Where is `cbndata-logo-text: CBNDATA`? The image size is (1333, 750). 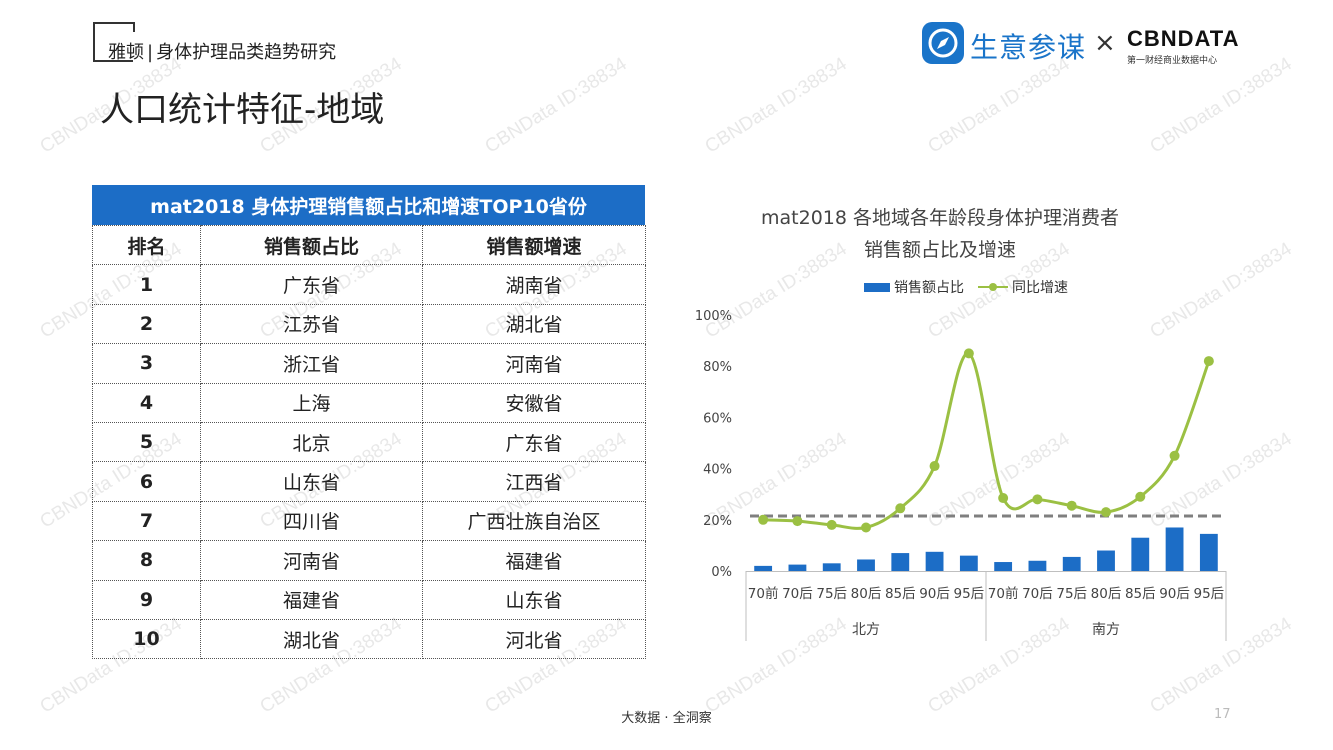
cbndata-logo-text: CBNDATA is located at coordinates (1183, 38).